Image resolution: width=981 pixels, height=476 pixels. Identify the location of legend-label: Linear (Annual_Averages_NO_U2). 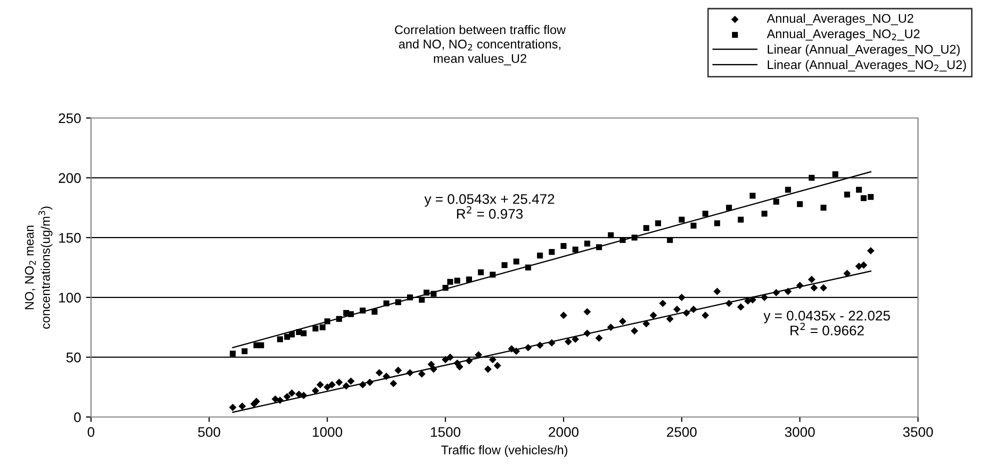
(864, 50).